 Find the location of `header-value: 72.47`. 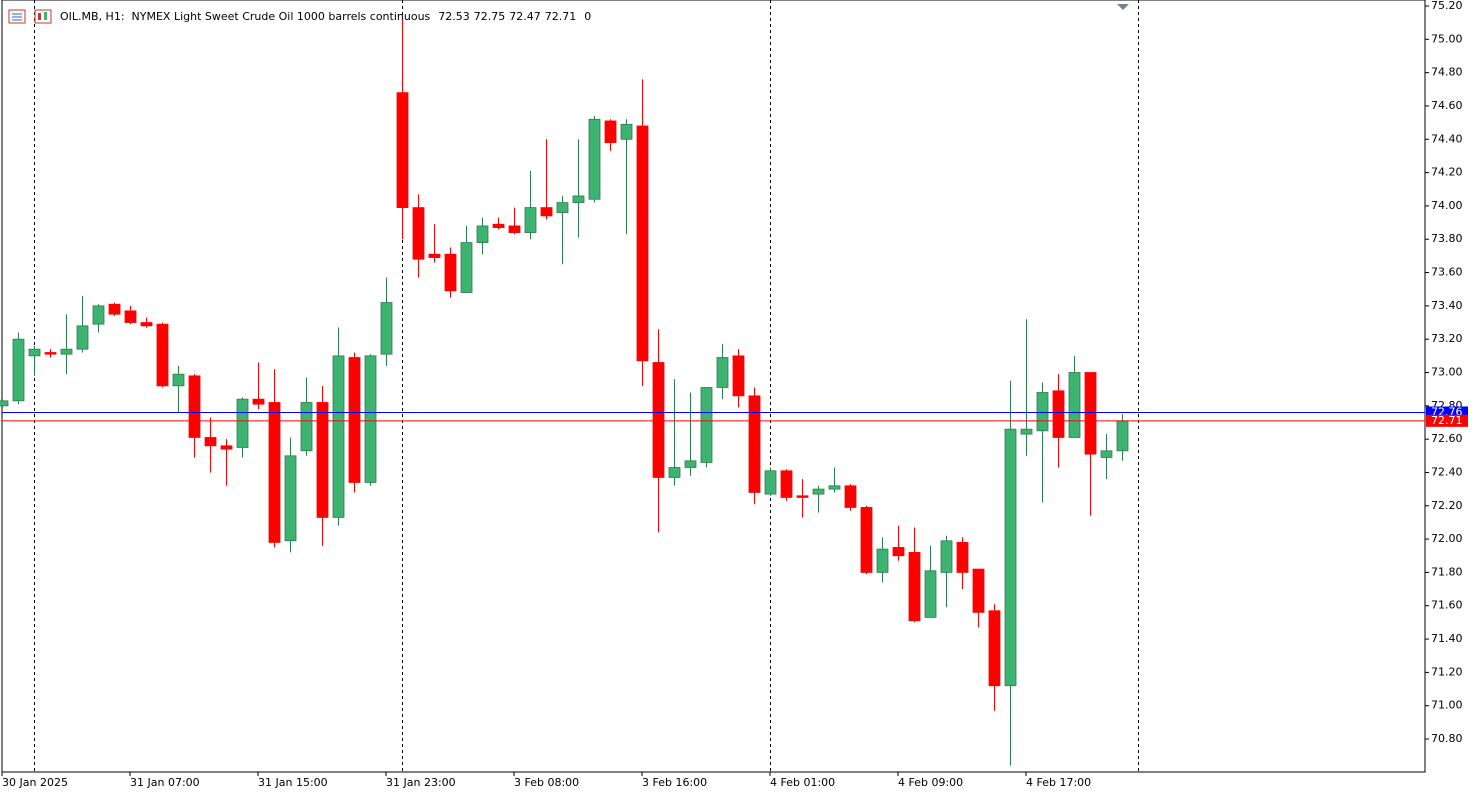

header-value: 72.47 is located at coordinates (525, 16).